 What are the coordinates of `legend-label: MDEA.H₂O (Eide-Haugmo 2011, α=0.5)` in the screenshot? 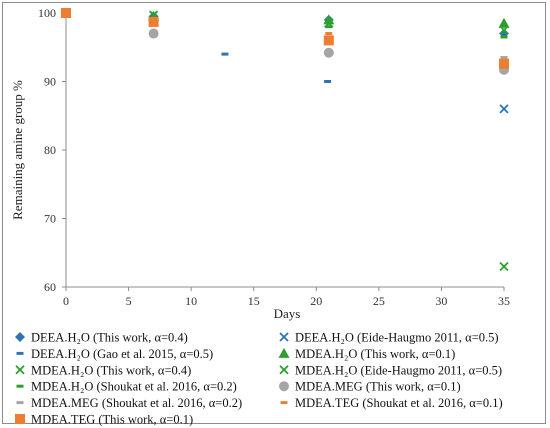 It's located at (398, 370).